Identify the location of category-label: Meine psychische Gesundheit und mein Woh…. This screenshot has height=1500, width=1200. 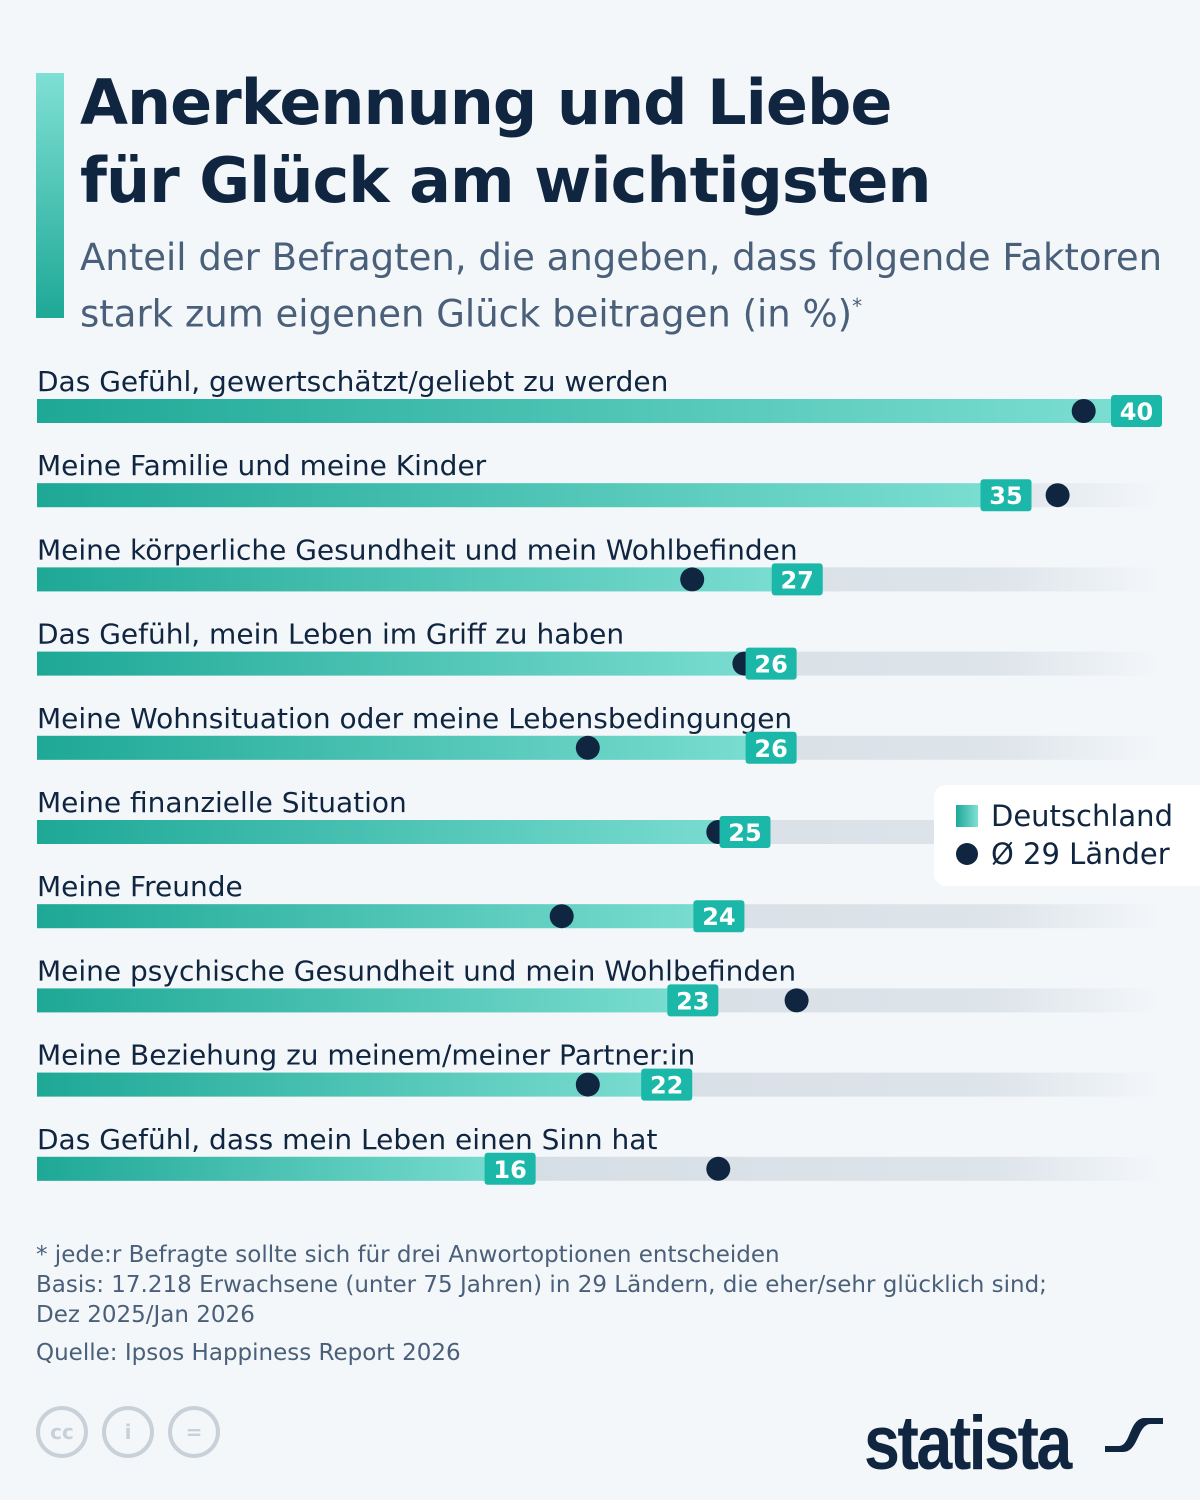
(416, 970).